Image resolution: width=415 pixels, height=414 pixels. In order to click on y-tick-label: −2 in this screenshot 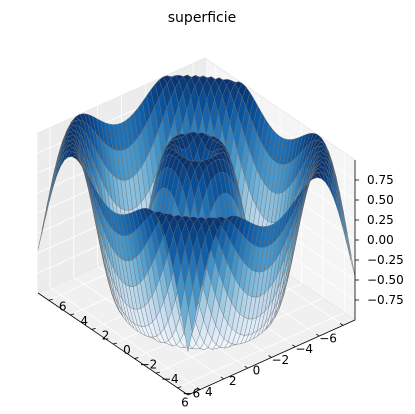, I will do `click(149, 365)`.